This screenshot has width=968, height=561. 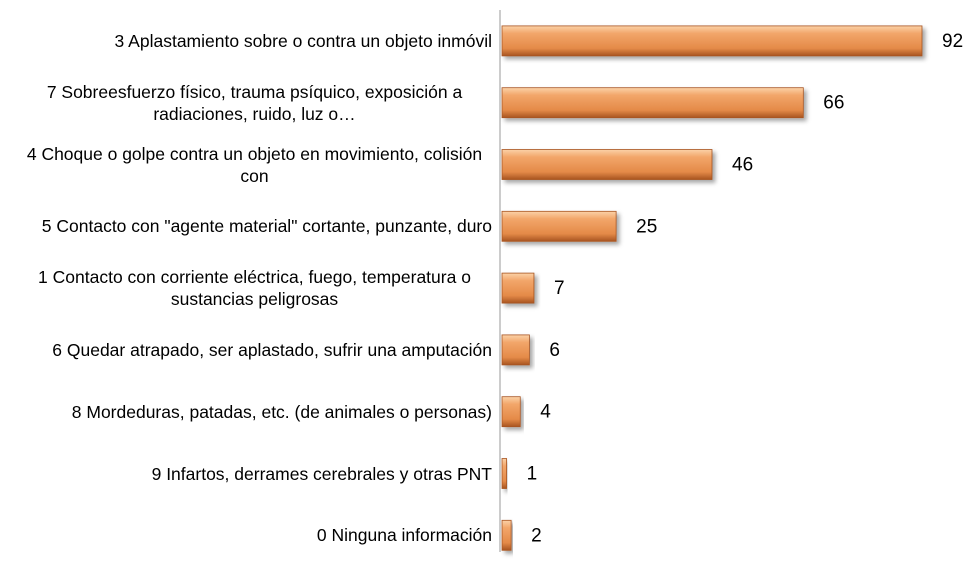 What do you see at coordinates (646, 226) in the screenshot?
I see `value-label: 25` at bounding box center [646, 226].